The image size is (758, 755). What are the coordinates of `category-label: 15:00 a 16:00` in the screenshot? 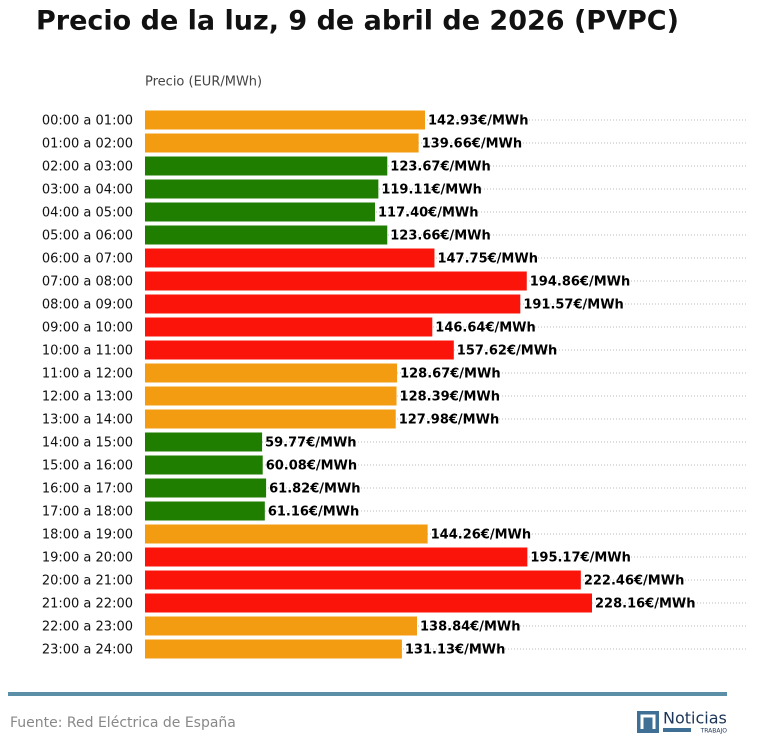 It's located at (87, 466).